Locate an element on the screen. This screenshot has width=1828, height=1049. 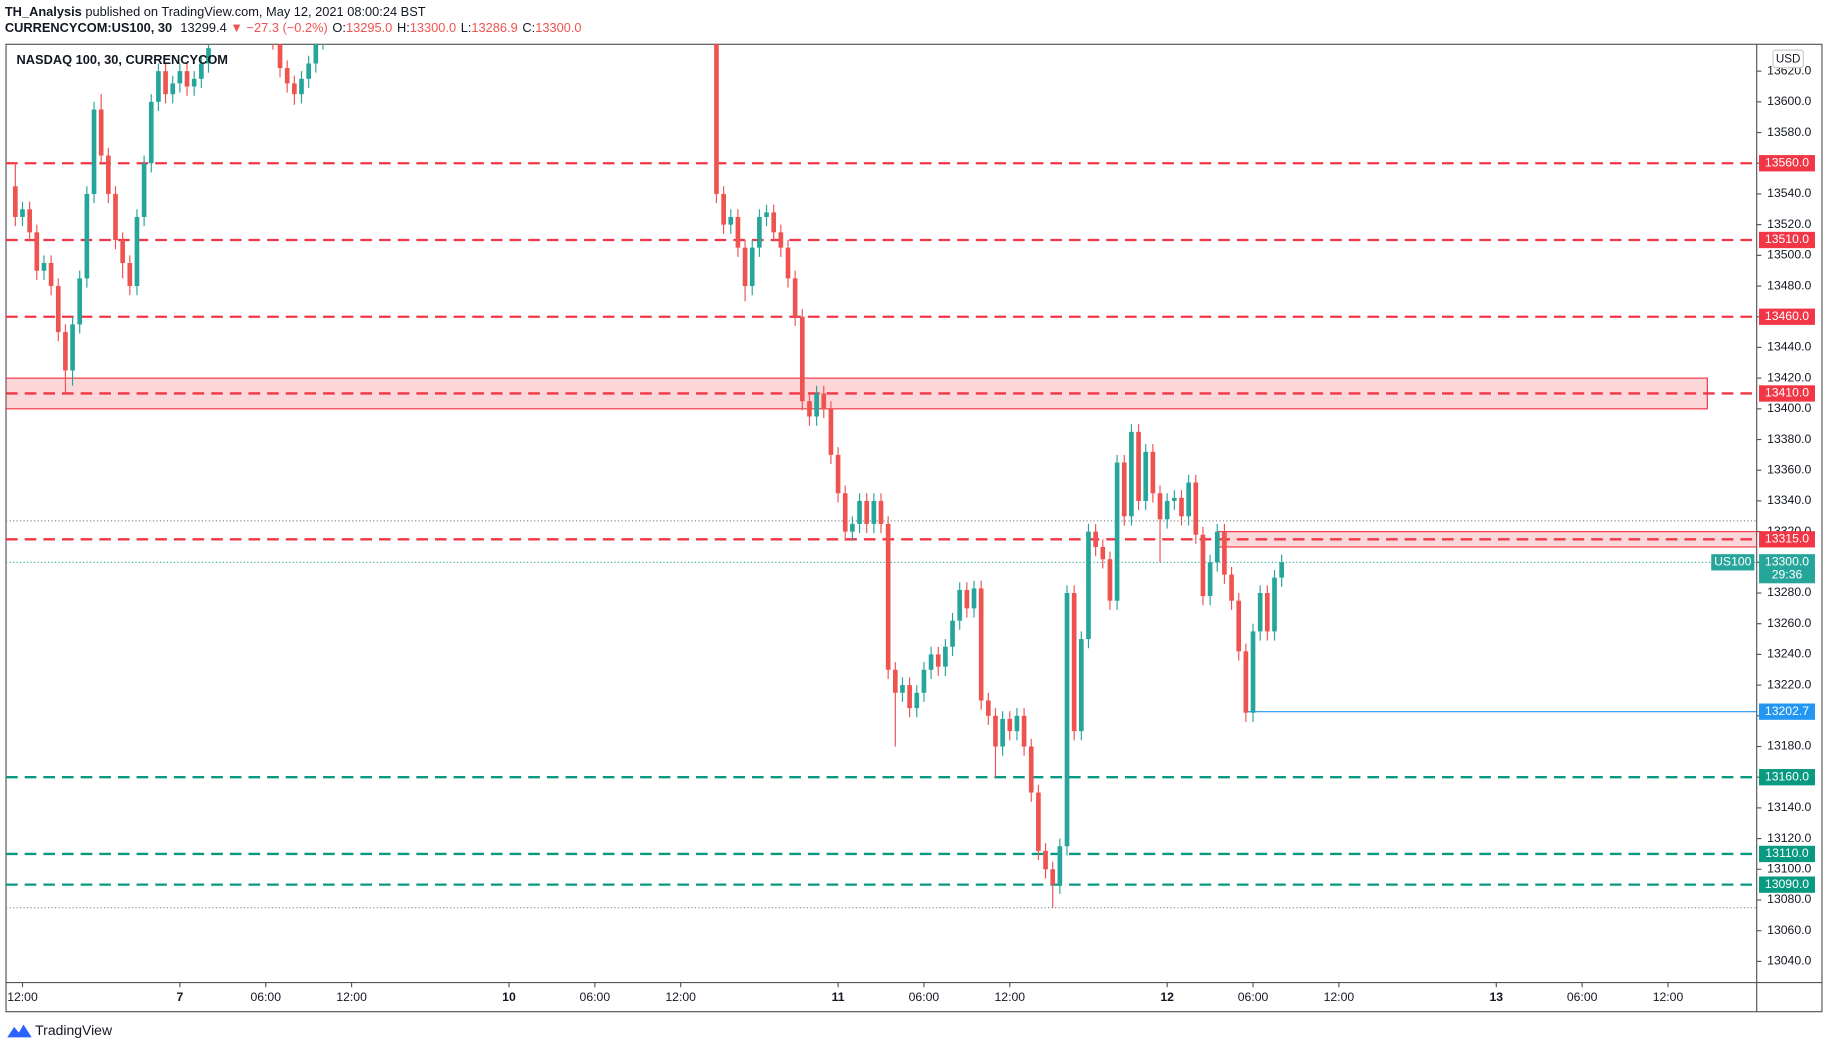
y-tick-label: 13540.0 is located at coordinates (1789, 193).